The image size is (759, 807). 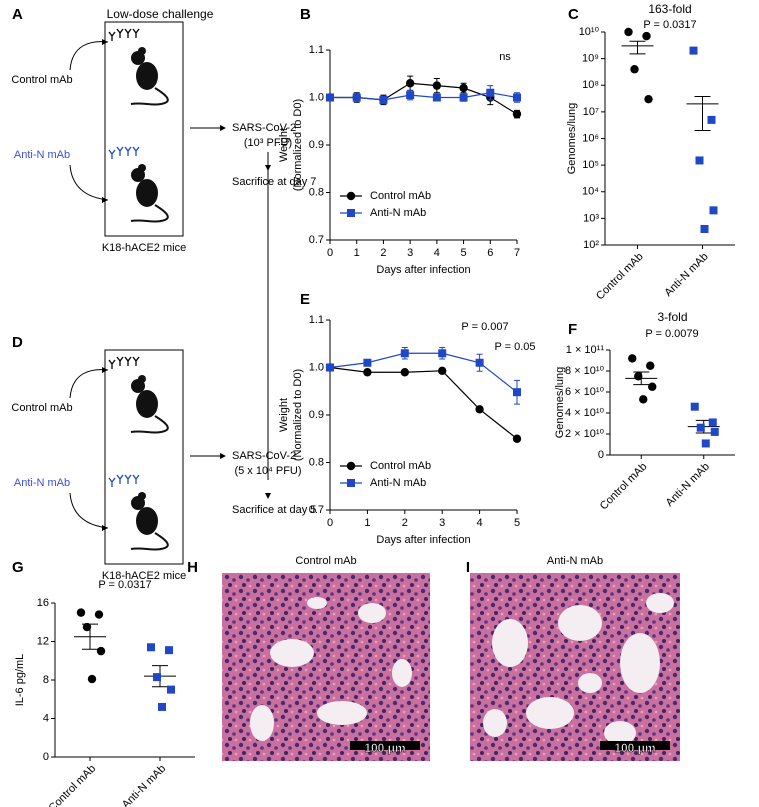 I want to click on group-box, so click(x=144, y=129).